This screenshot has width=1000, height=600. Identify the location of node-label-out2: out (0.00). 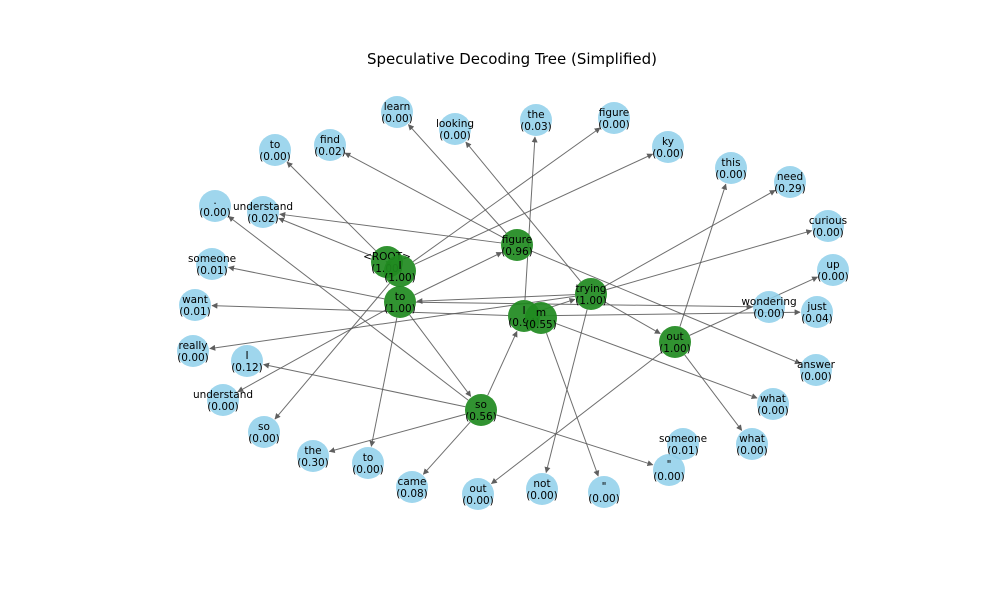
(478, 495).